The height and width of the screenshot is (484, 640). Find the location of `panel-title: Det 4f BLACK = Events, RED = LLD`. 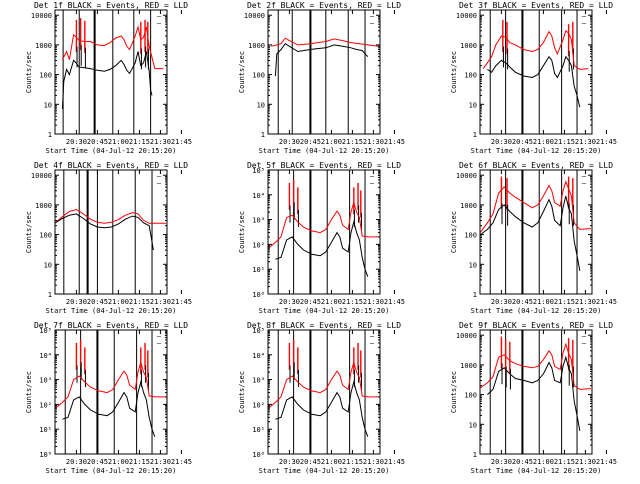

panel-title: Det 4f BLACK = Events, RED = LLD is located at coordinates (111, 165).